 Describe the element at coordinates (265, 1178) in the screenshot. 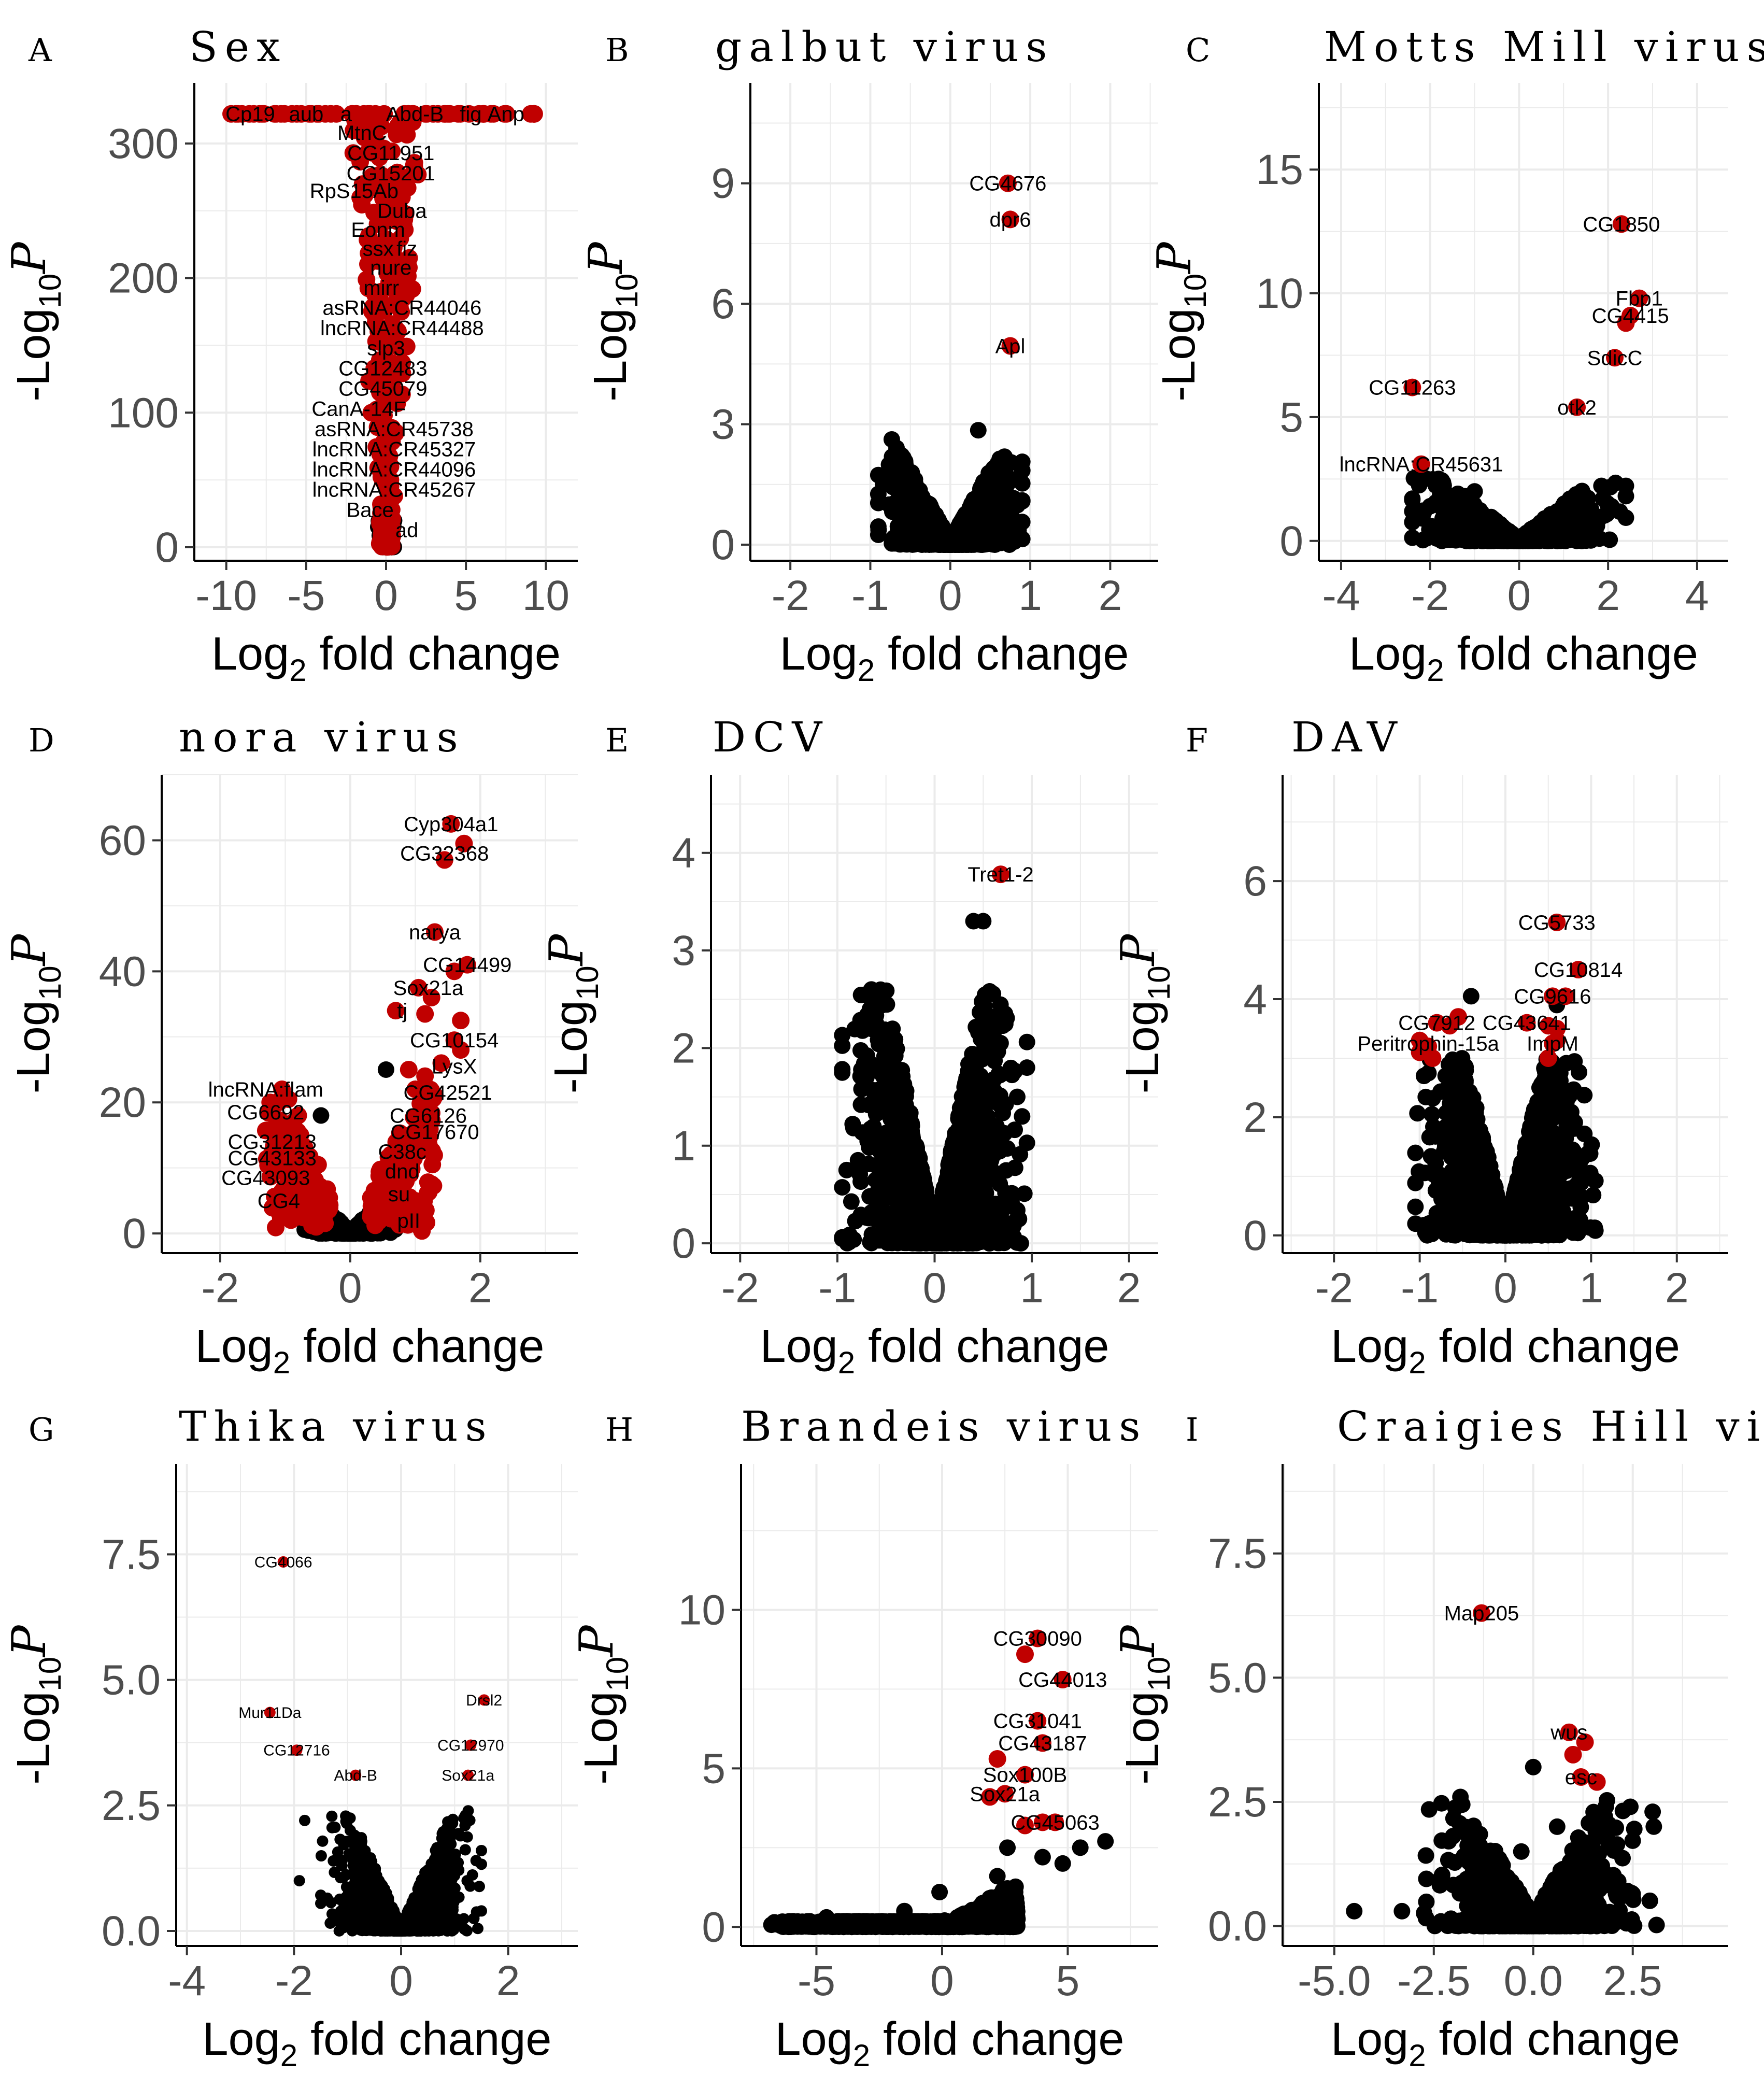

I see `gene-label: CG43093` at that location.